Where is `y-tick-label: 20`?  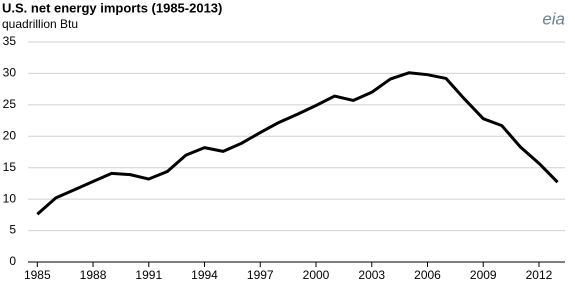
y-tick-label: 20 is located at coordinates (10, 135).